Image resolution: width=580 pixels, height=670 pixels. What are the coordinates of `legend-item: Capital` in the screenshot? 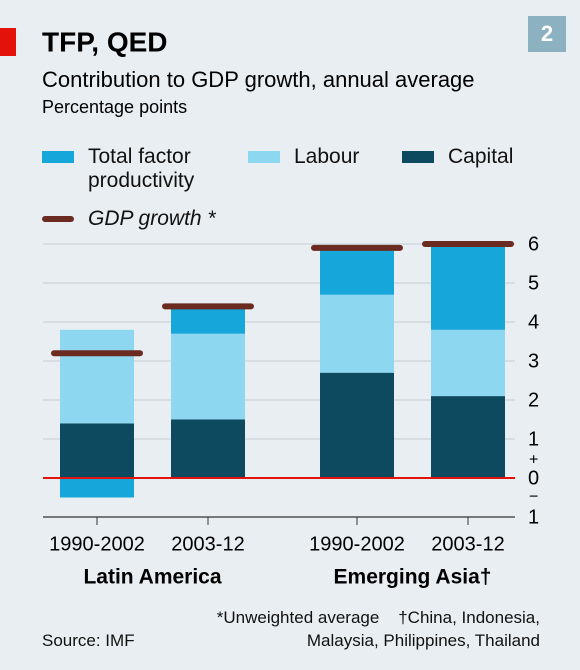 It's located at (457, 157).